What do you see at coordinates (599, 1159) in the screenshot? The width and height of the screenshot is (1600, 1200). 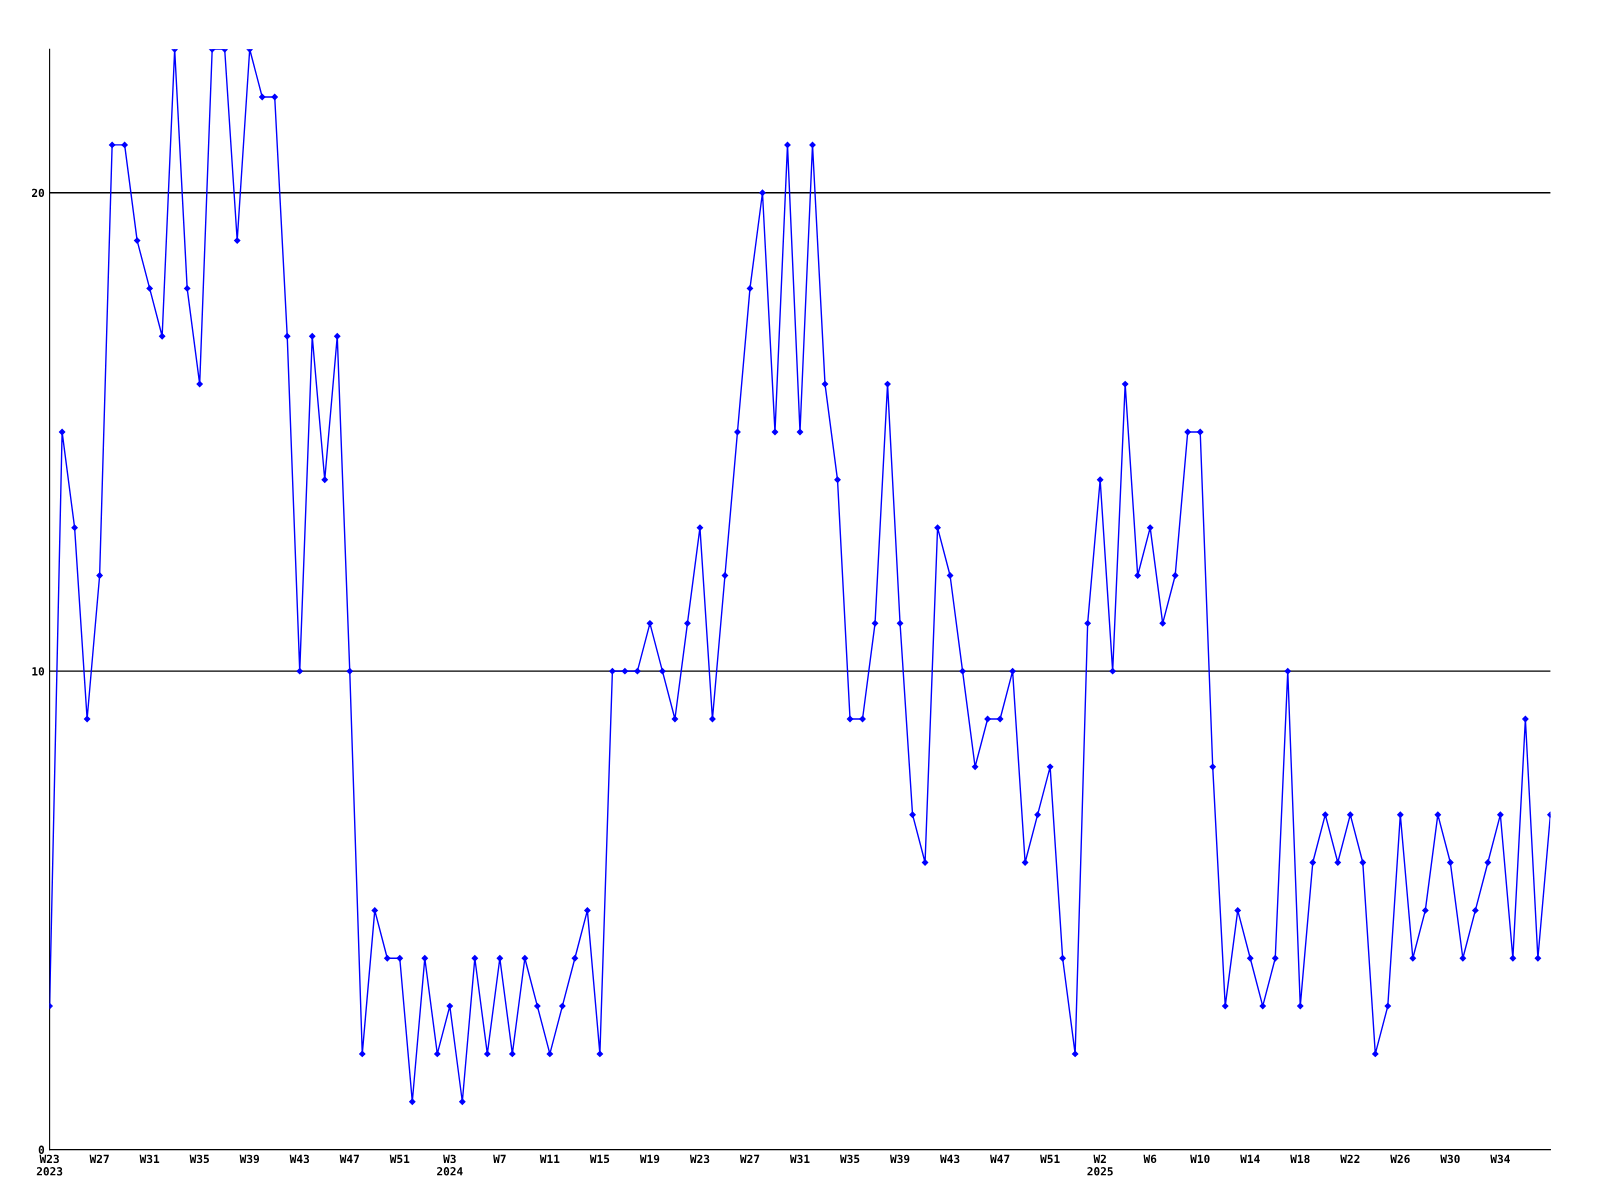 I see `x-tick-label: W15` at bounding box center [599, 1159].